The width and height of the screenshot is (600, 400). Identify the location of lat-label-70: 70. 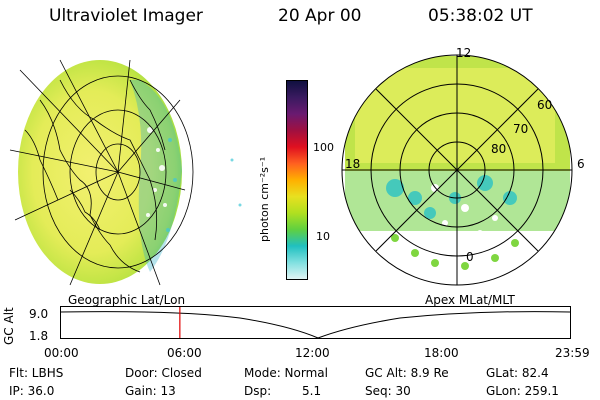
(521, 129).